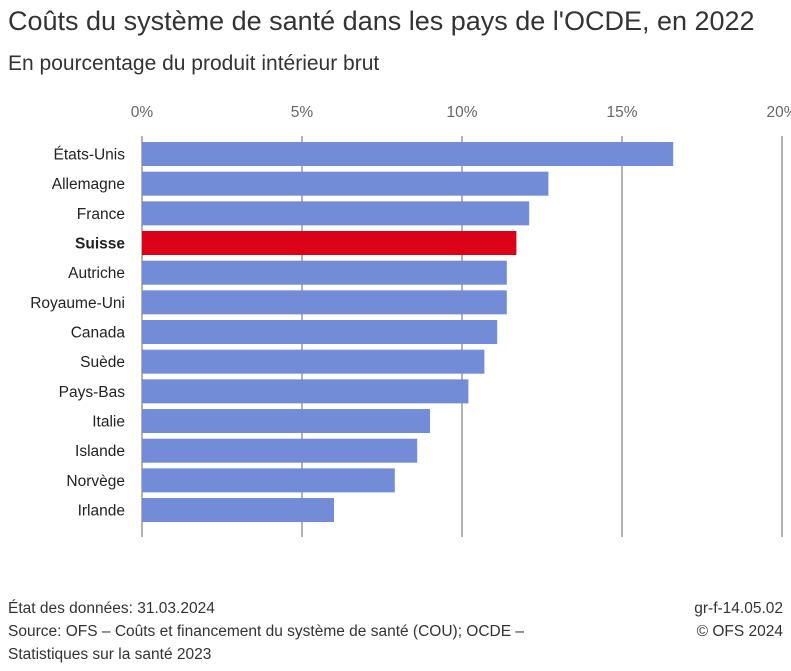 The height and width of the screenshot is (671, 791). Describe the element at coordinates (738, 620) in the screenshot. I see `footer-right: gr-f-14.05.02 © OFS 2024` at that location.